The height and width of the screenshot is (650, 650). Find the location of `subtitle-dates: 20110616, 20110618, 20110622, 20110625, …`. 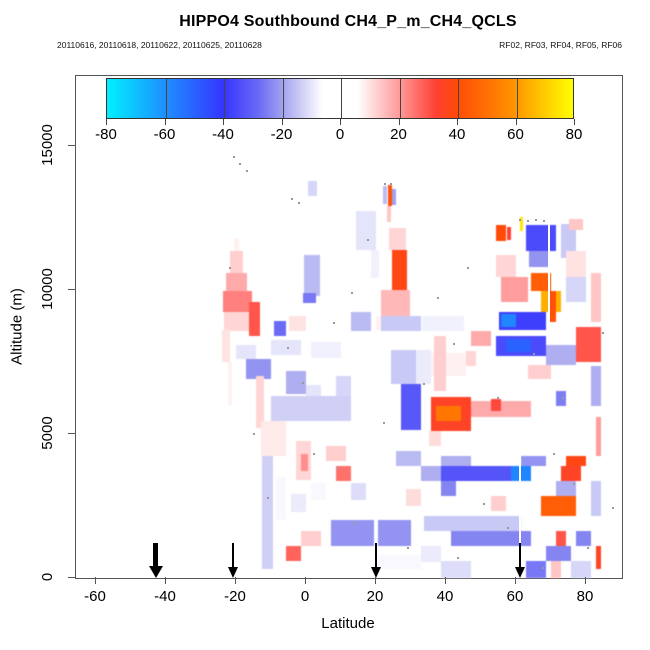

subtitle-dates: 20110616, 20110618, 20110622, 20110625, … is located at coordinates (159, 45).